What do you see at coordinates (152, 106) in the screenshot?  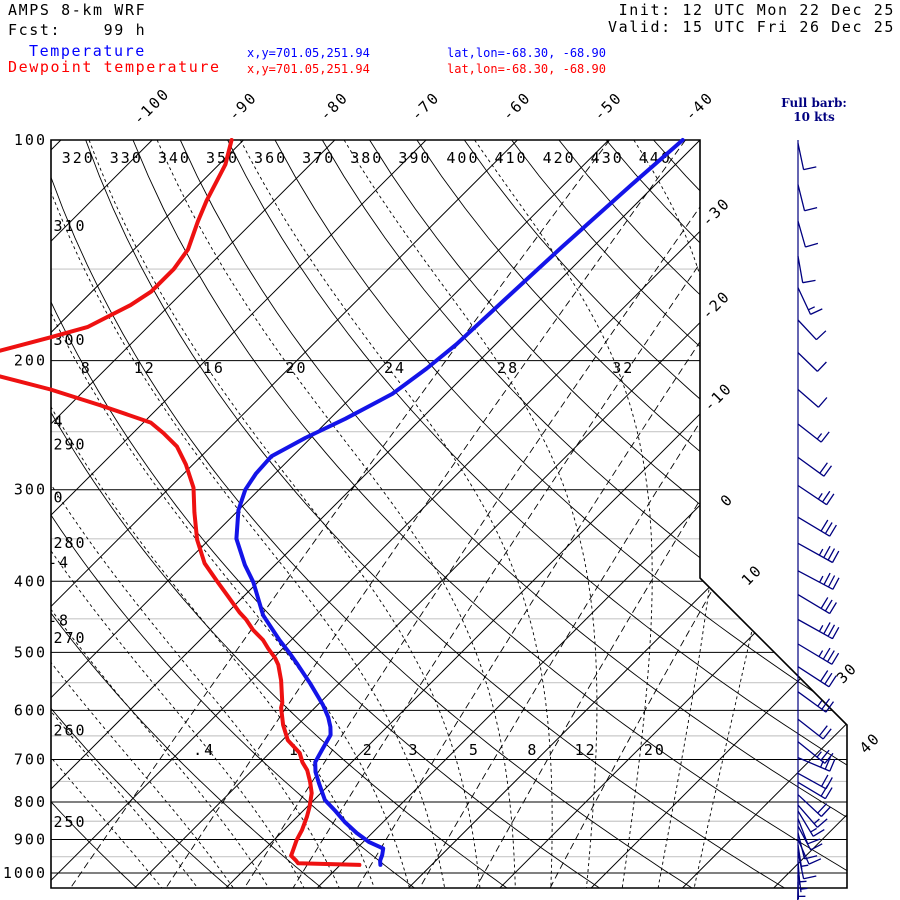 I see `isotherm-top-label: -100` at bounding box center [152, 106].